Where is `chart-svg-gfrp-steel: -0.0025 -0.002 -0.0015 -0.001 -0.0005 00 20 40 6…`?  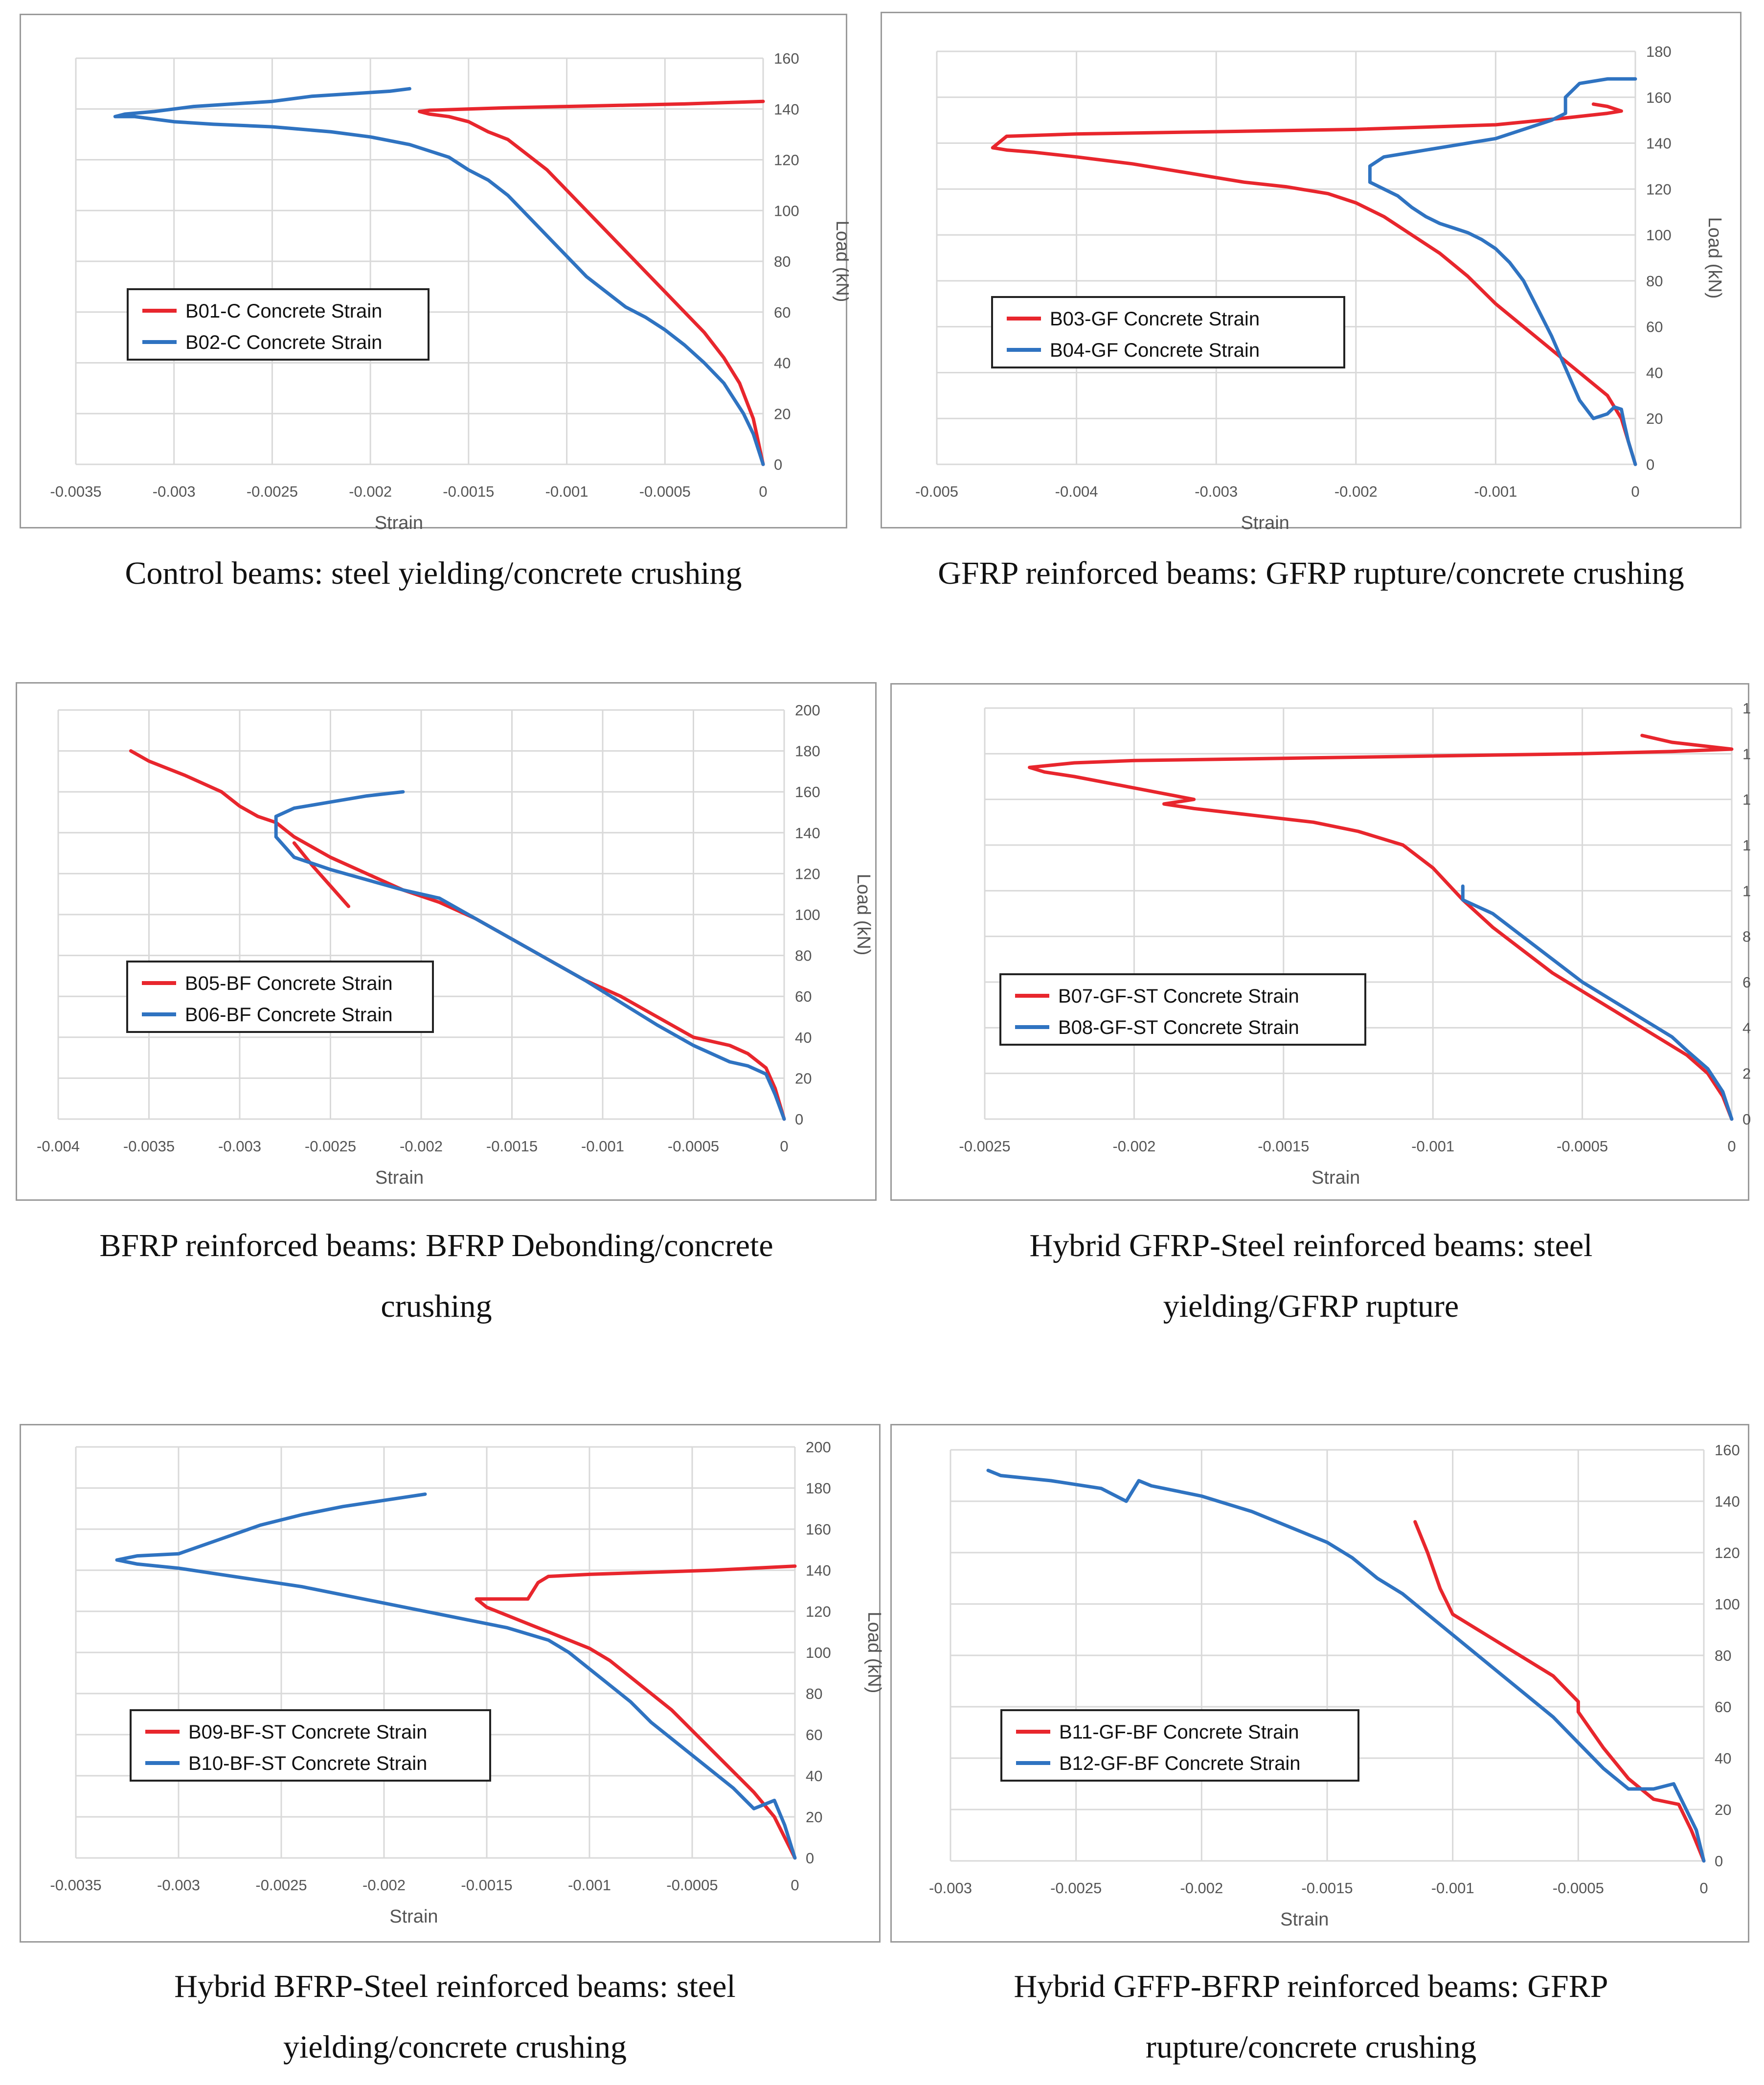
chart-svg-gfrp-steel: -0.0025 -0.002 -0.0015 -0.001 -0.0005 00 20 40 6… is located at coordinates (1355, 944).